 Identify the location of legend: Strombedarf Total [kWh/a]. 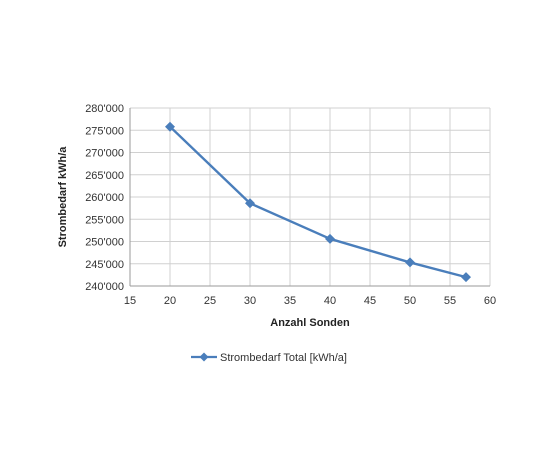
(269, 358).